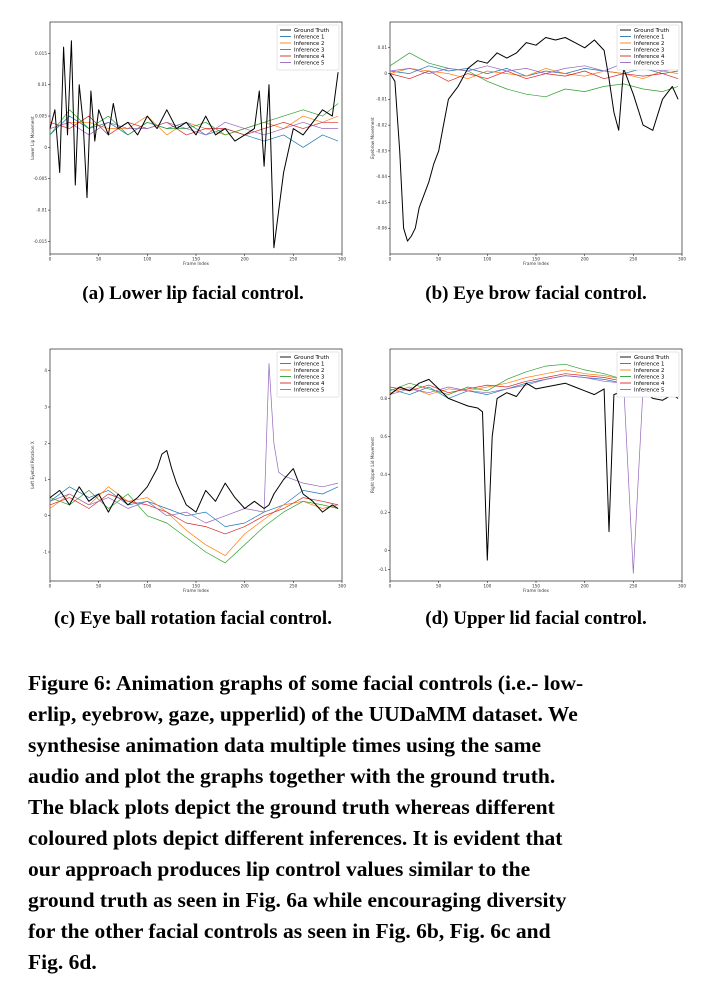  I want to click on y-tick-label: 1, so click(45, 479).